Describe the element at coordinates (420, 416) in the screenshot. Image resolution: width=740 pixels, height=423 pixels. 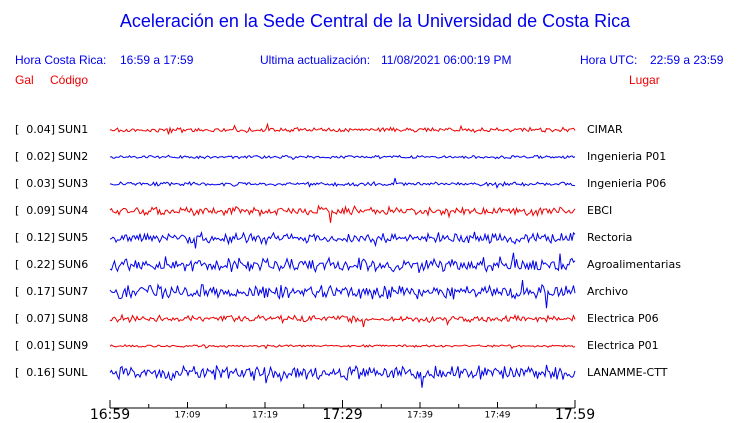
I see `tick-label: 17:39` at that location.